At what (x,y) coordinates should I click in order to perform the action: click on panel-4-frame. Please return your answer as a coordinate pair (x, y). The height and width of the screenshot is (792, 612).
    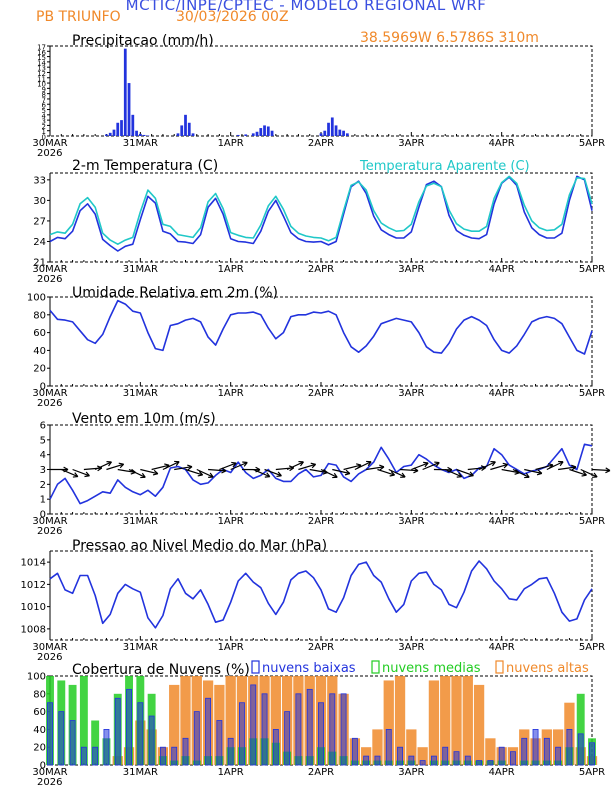
    Looking at the image, I should click on (321, 595).